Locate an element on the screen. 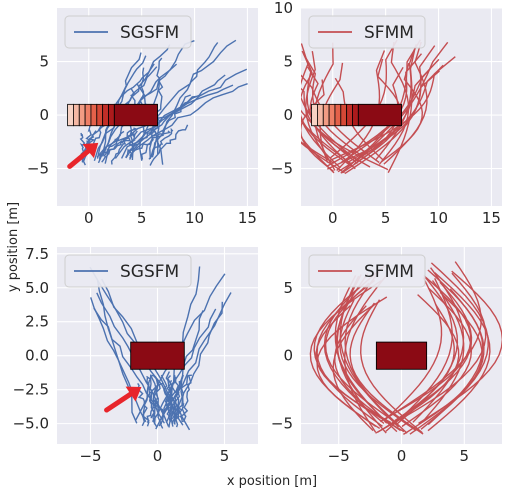 The width and height of the screenshot is (511, 495). y-tick-label: 0.0 is located at coordinates (37, 356).